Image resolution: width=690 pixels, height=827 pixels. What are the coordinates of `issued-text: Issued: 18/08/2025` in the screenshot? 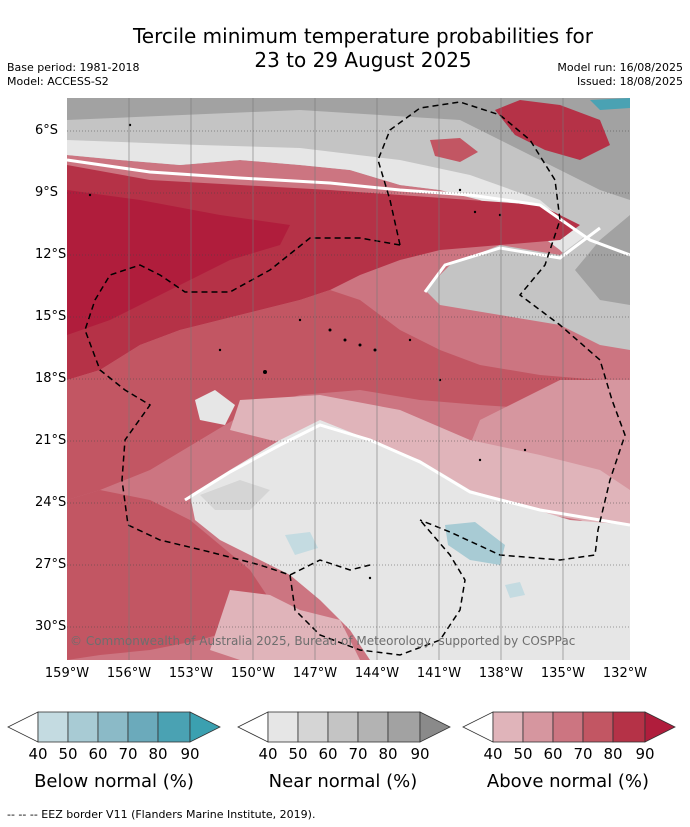 It's located at (629, 81).